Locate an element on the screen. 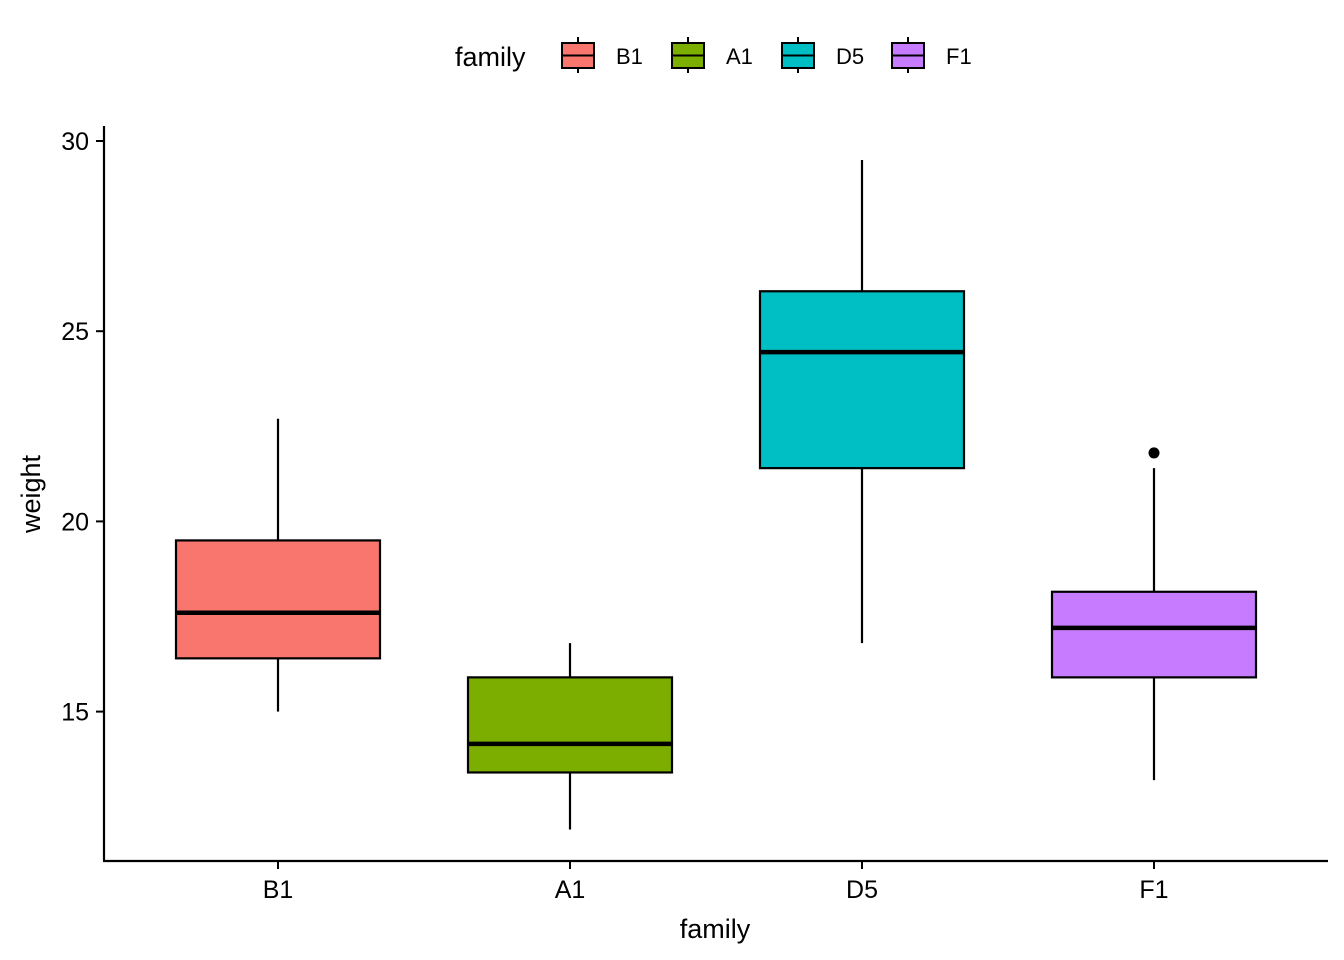  legend-label: D5 is located at coordinates (850, 56).